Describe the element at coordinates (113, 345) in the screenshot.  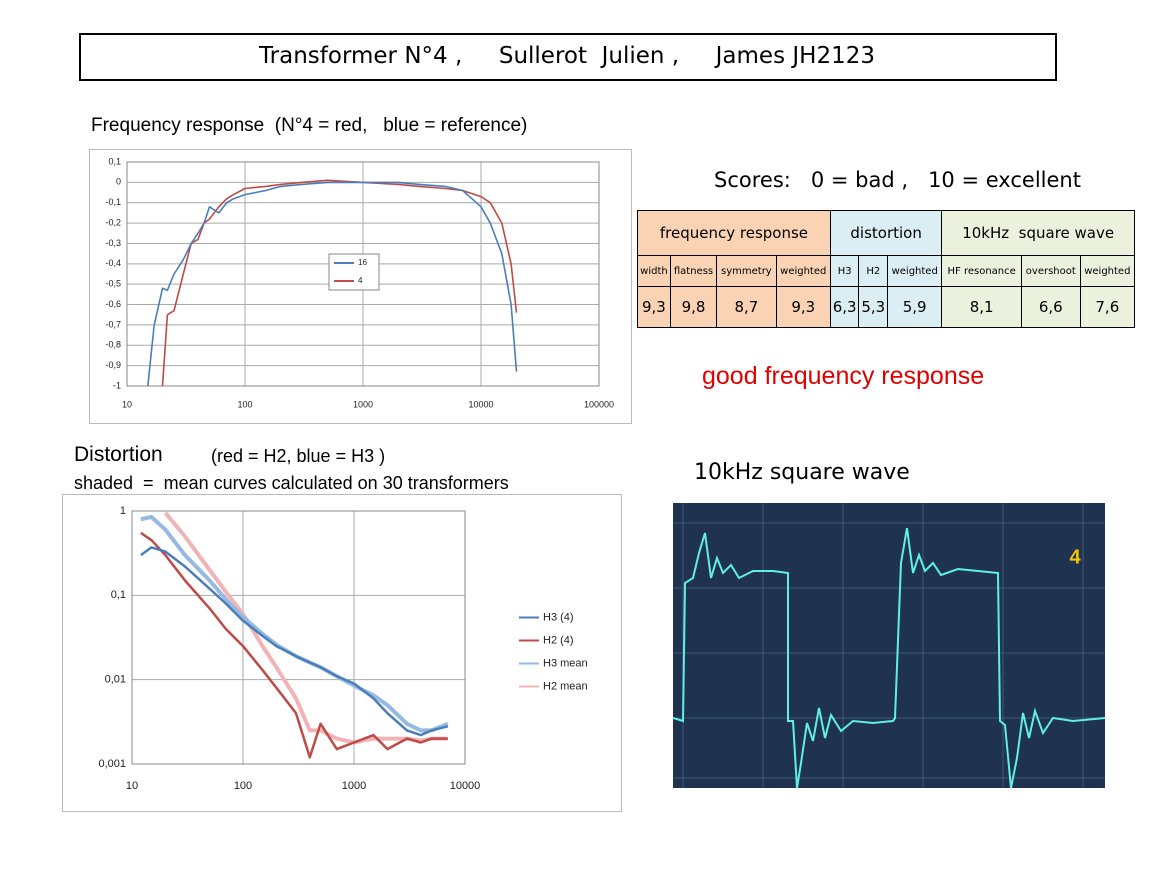
I see `y-tick-label: -0,8` at that location.